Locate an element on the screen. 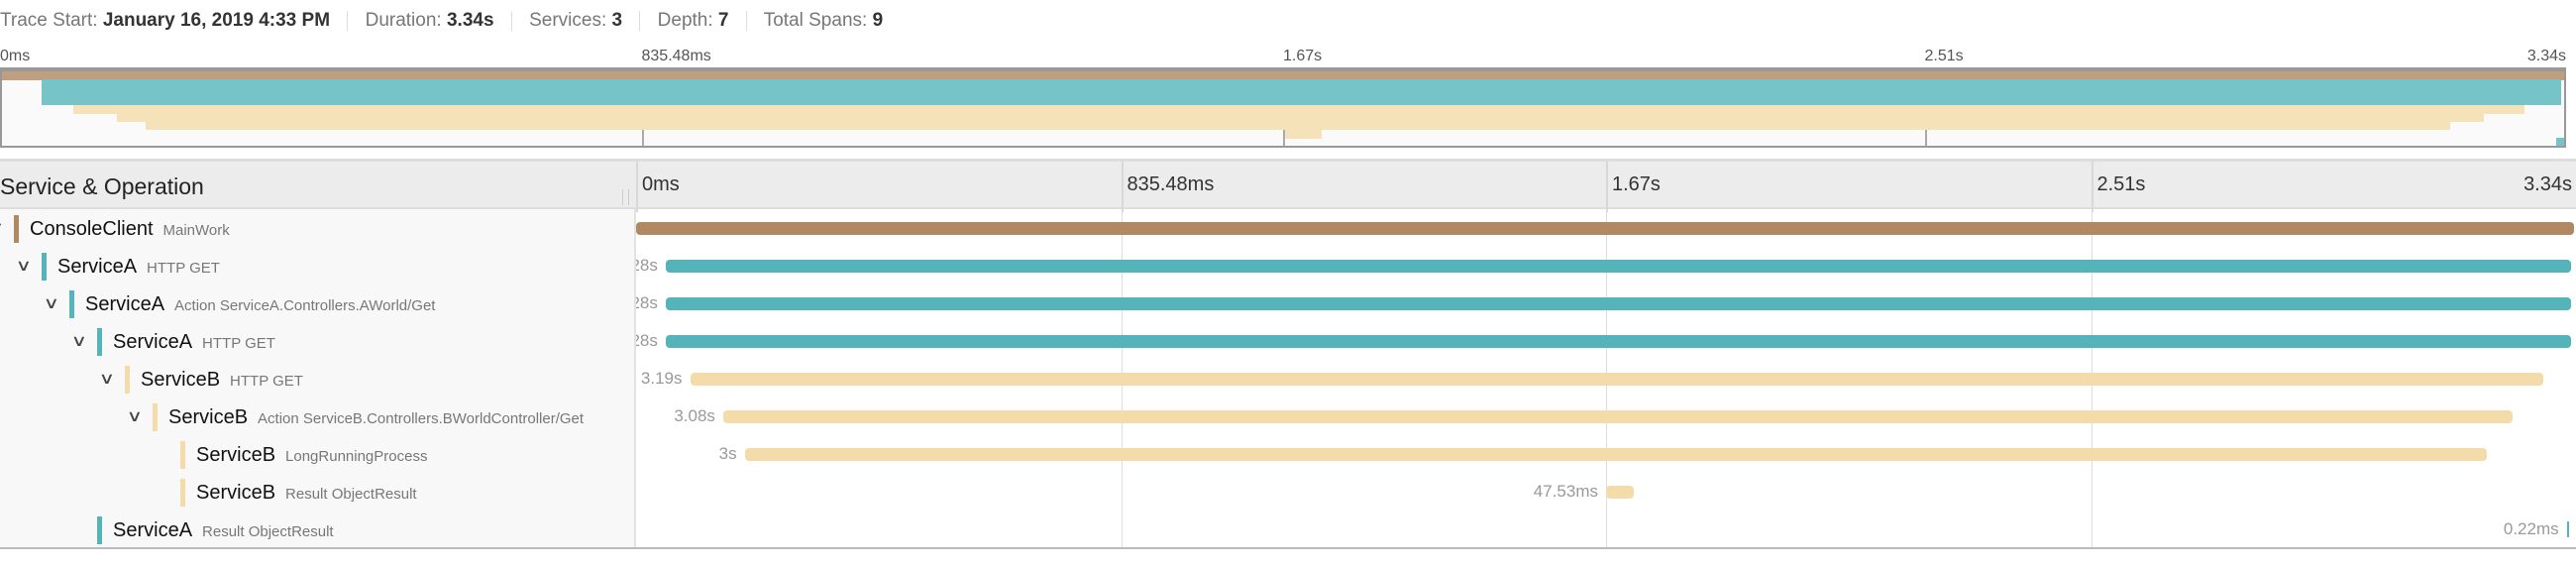 The image size is (2576, 569). span-row: ∨ ServiceB HTTP GET is located at coordinates (318, 379).